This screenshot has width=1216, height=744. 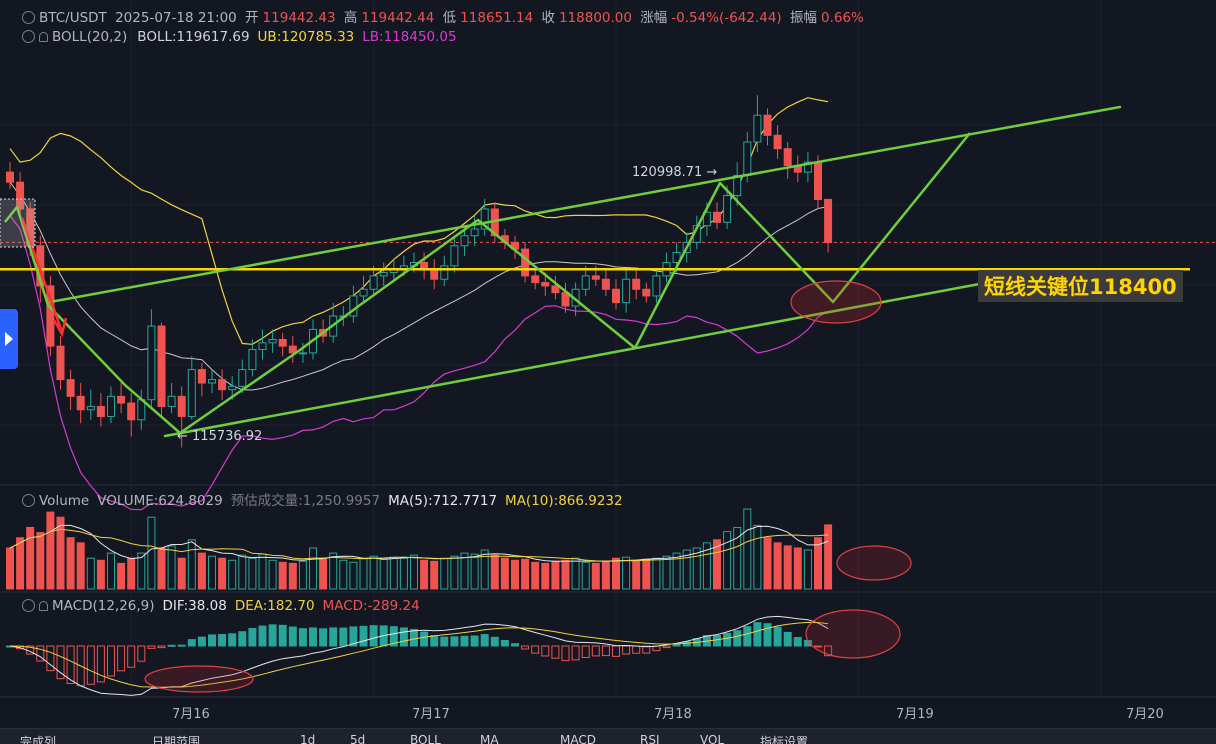 What do you see at coordinates (608, 736) in the screenshot?
I see `bottom-toolbar: 完成列 日期范围 1d 5d BOLL MA MACD RSI VOL 指标设置` at bounding box center [608, 736].